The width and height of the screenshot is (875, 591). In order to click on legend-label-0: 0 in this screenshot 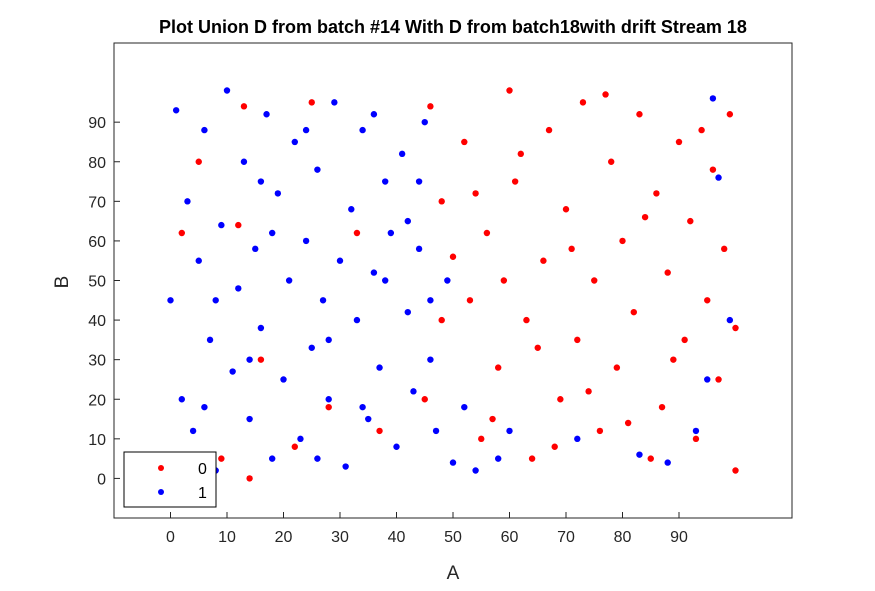, I will do `click(202, 469)`.